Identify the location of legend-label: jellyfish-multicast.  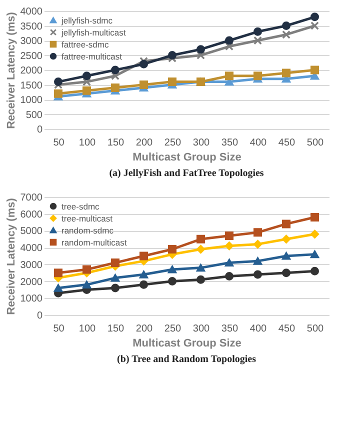
(93, 32).